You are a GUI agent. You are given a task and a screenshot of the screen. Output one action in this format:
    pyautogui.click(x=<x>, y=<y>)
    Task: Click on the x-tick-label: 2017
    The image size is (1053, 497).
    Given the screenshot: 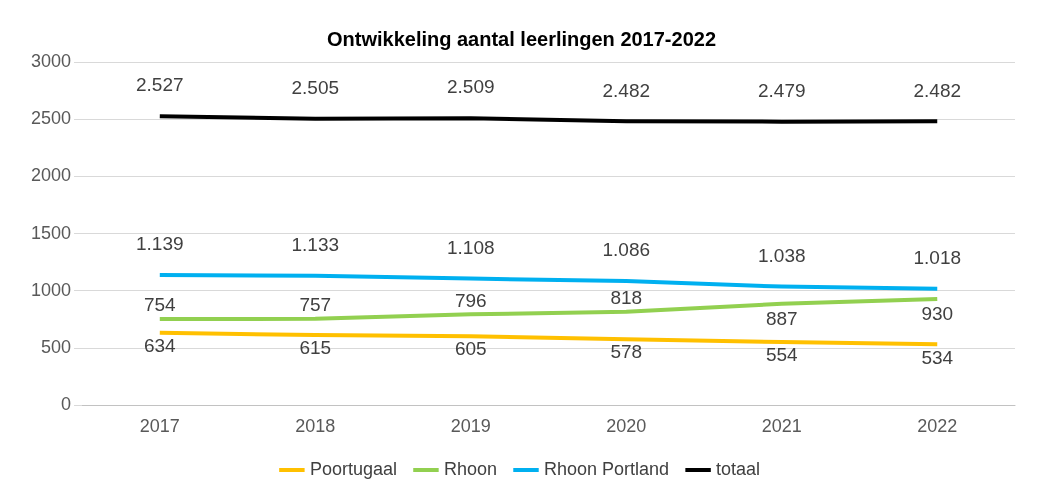 What is the action you would take?
    pyautogui.click(x=159, y=426)
    